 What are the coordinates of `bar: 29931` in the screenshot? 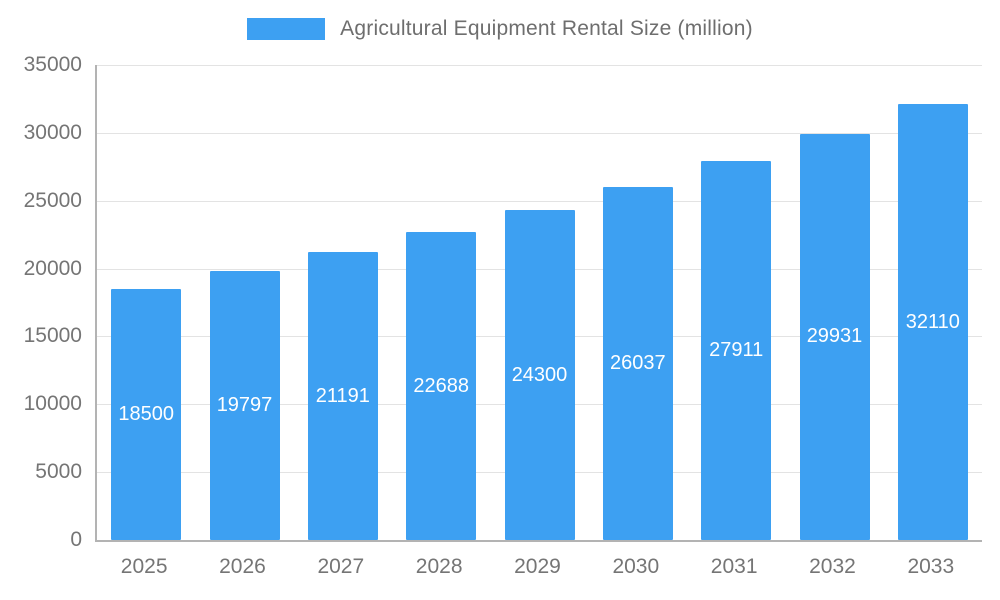 It's located at (834, 336).